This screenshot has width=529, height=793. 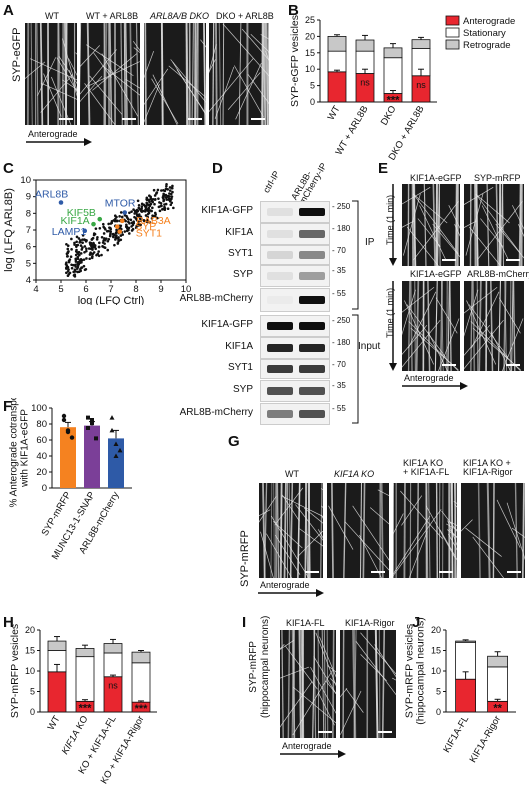 What do you see at coordinates (110, 289) in the screenshot?
I see `x-tick-label: 7` at bounding box center [110, 289].